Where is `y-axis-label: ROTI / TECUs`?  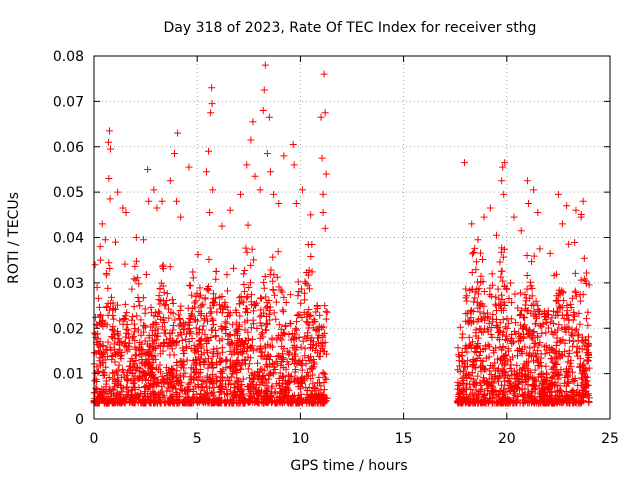
y-axis-label: ROTI / TECUs is located at coordinates (14, 238).